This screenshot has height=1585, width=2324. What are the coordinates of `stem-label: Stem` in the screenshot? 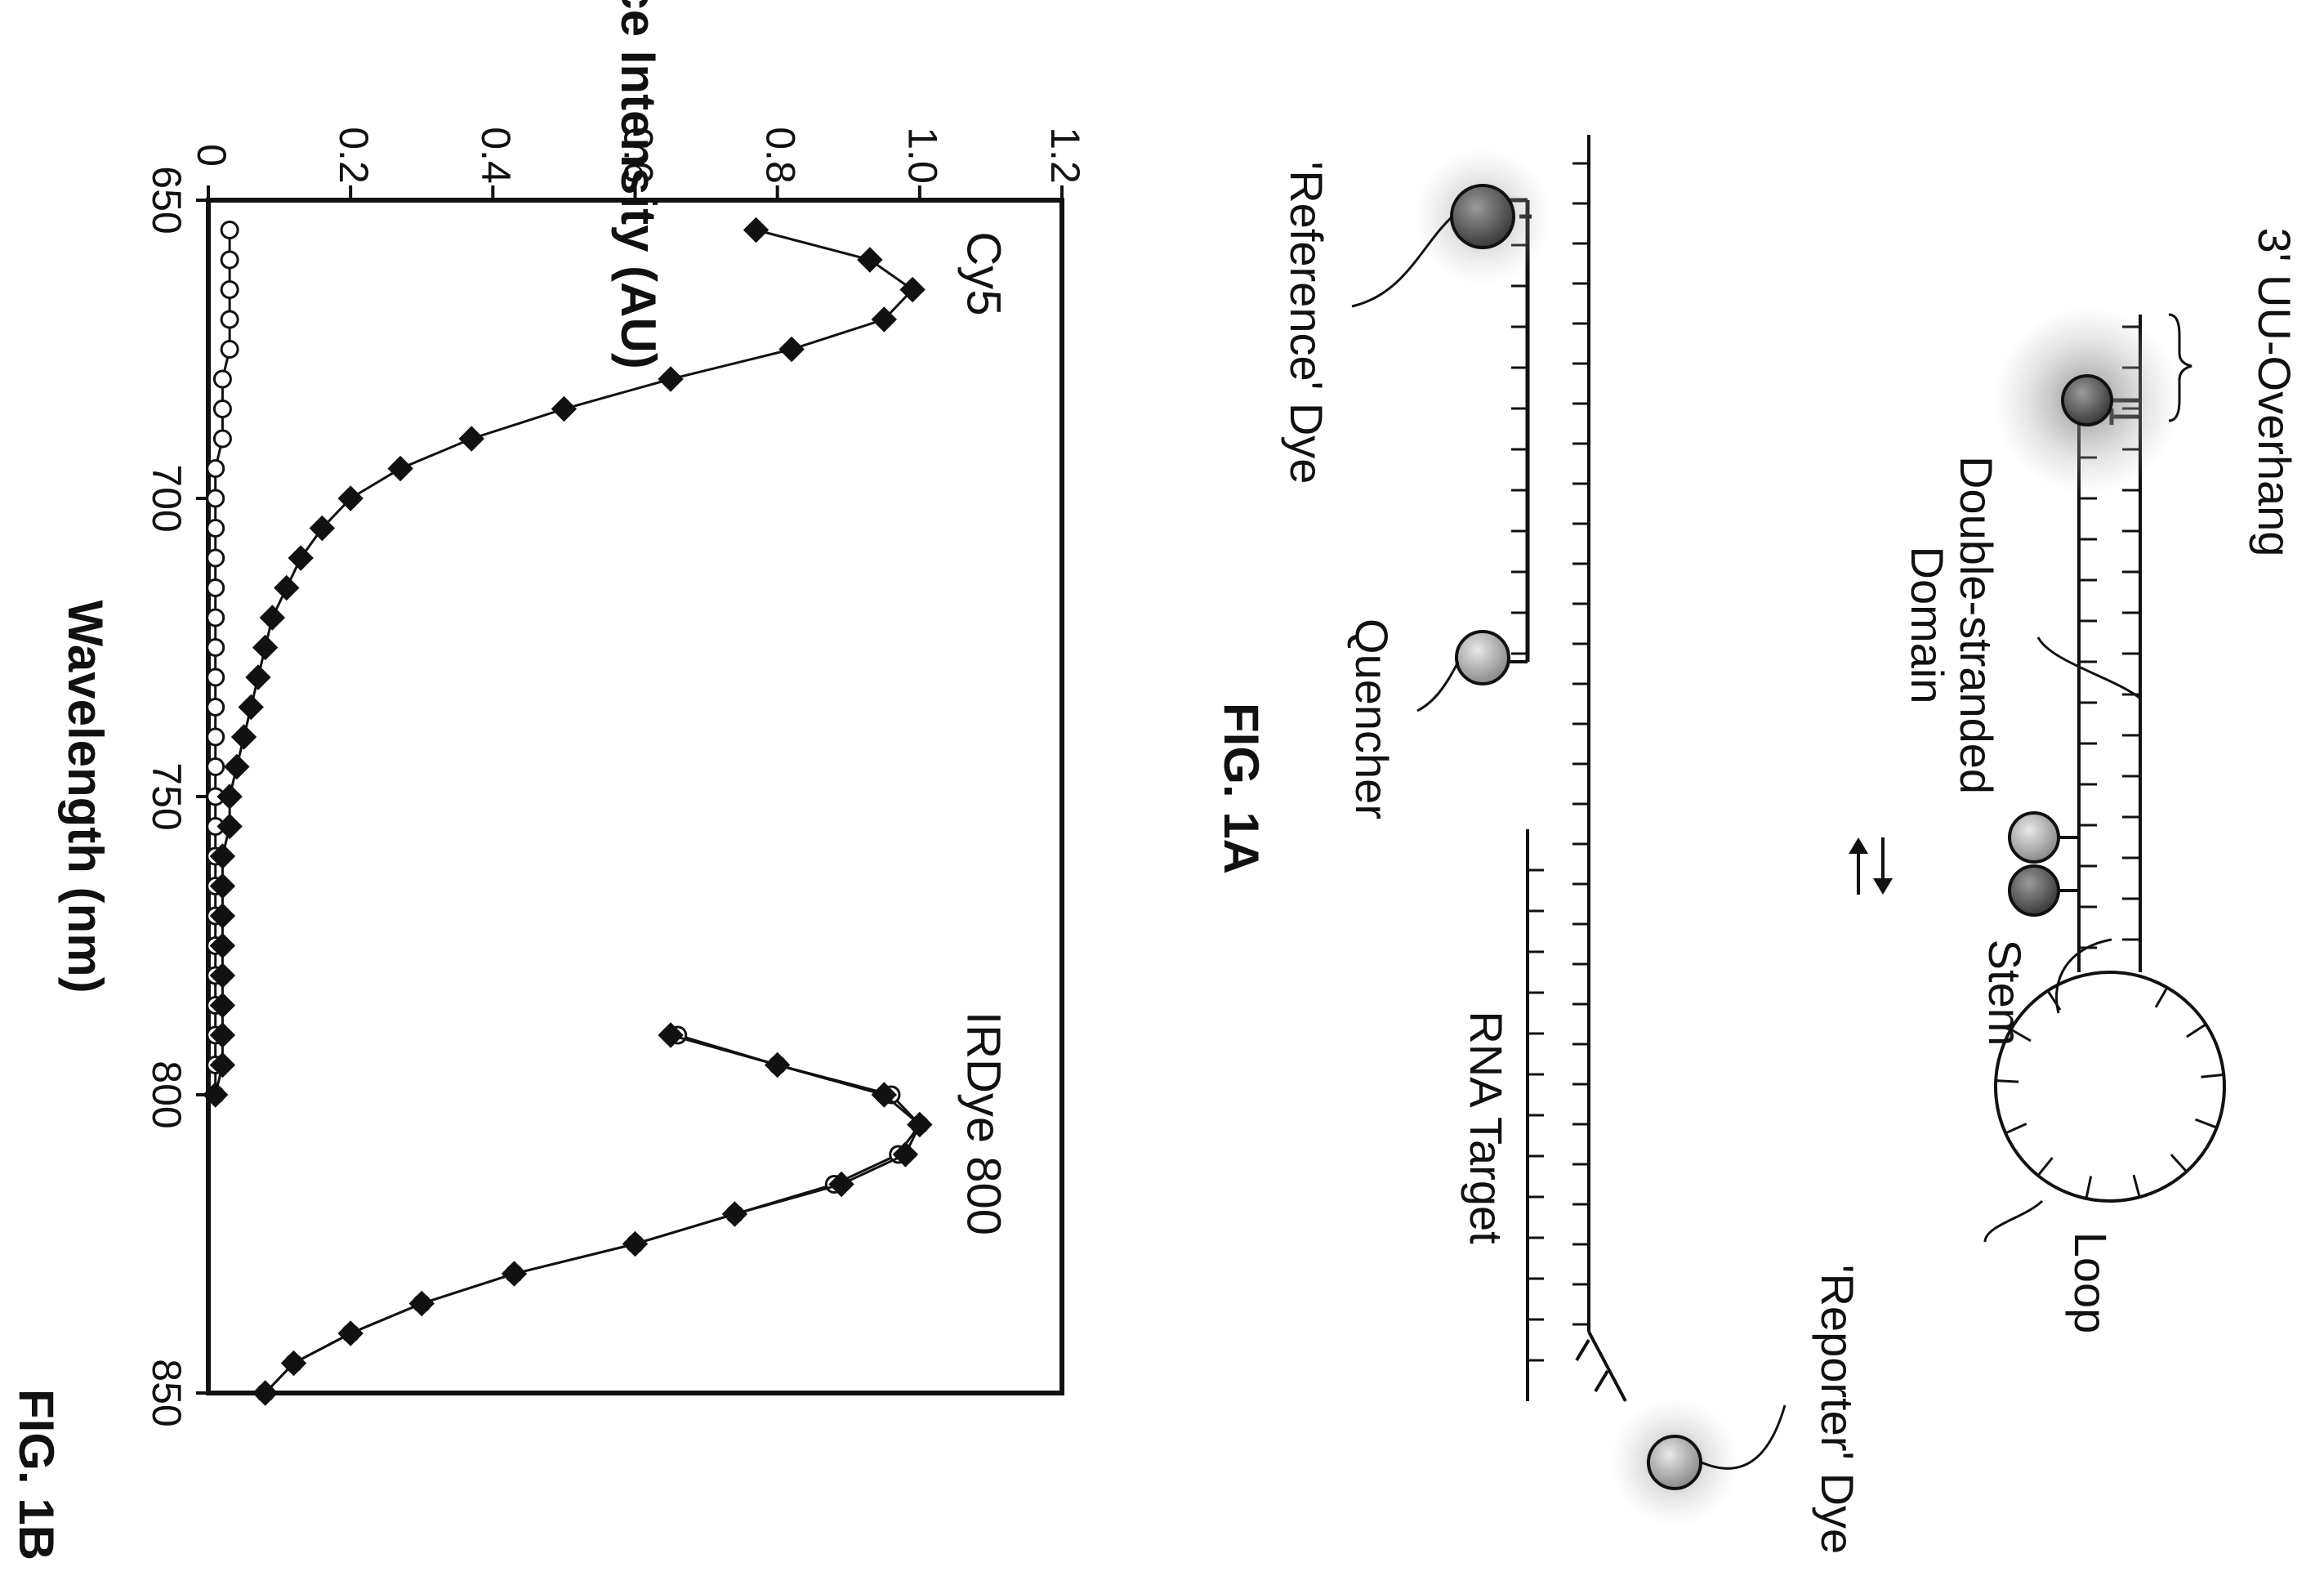 It's located at (2005, 993).